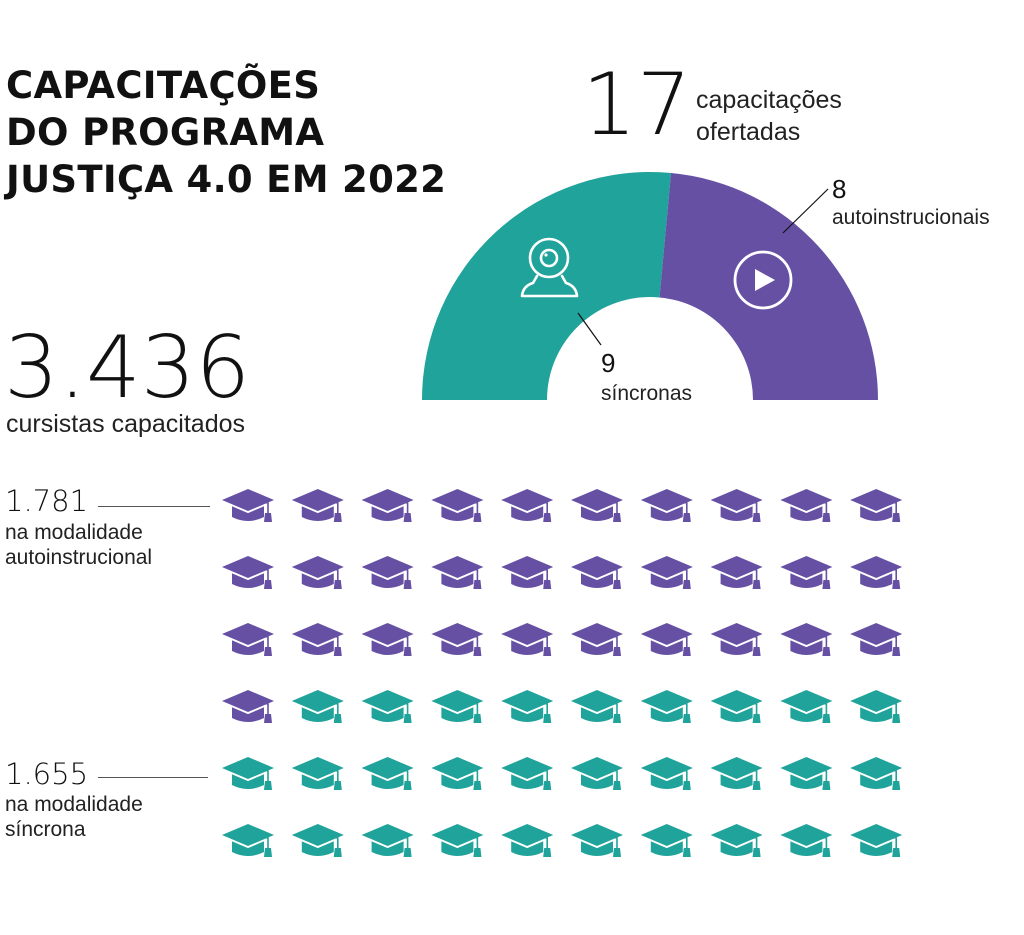 The width and height of the screenshot is (1024, 935). What do you see at coordinates (589, 329) in the screenshot?
I see `synchronous-callout-line` at bounding box center [589, 329].